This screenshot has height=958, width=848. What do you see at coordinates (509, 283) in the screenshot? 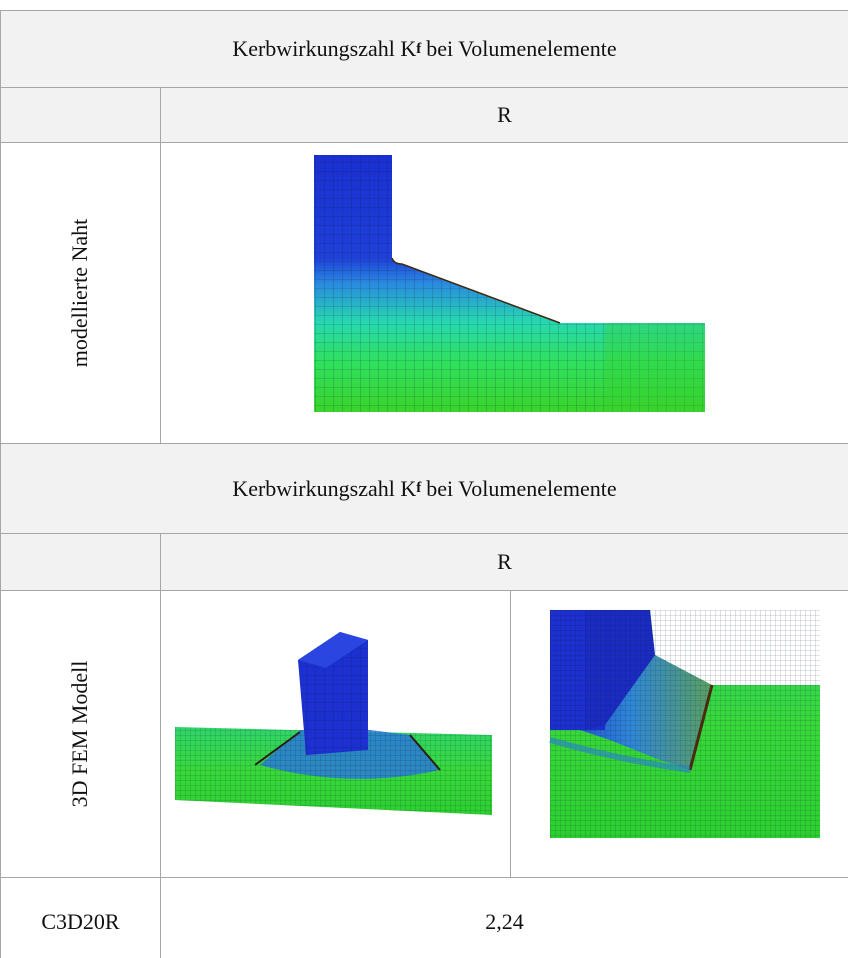
I see `fem-2d-model` at bounding box center [509, 283].